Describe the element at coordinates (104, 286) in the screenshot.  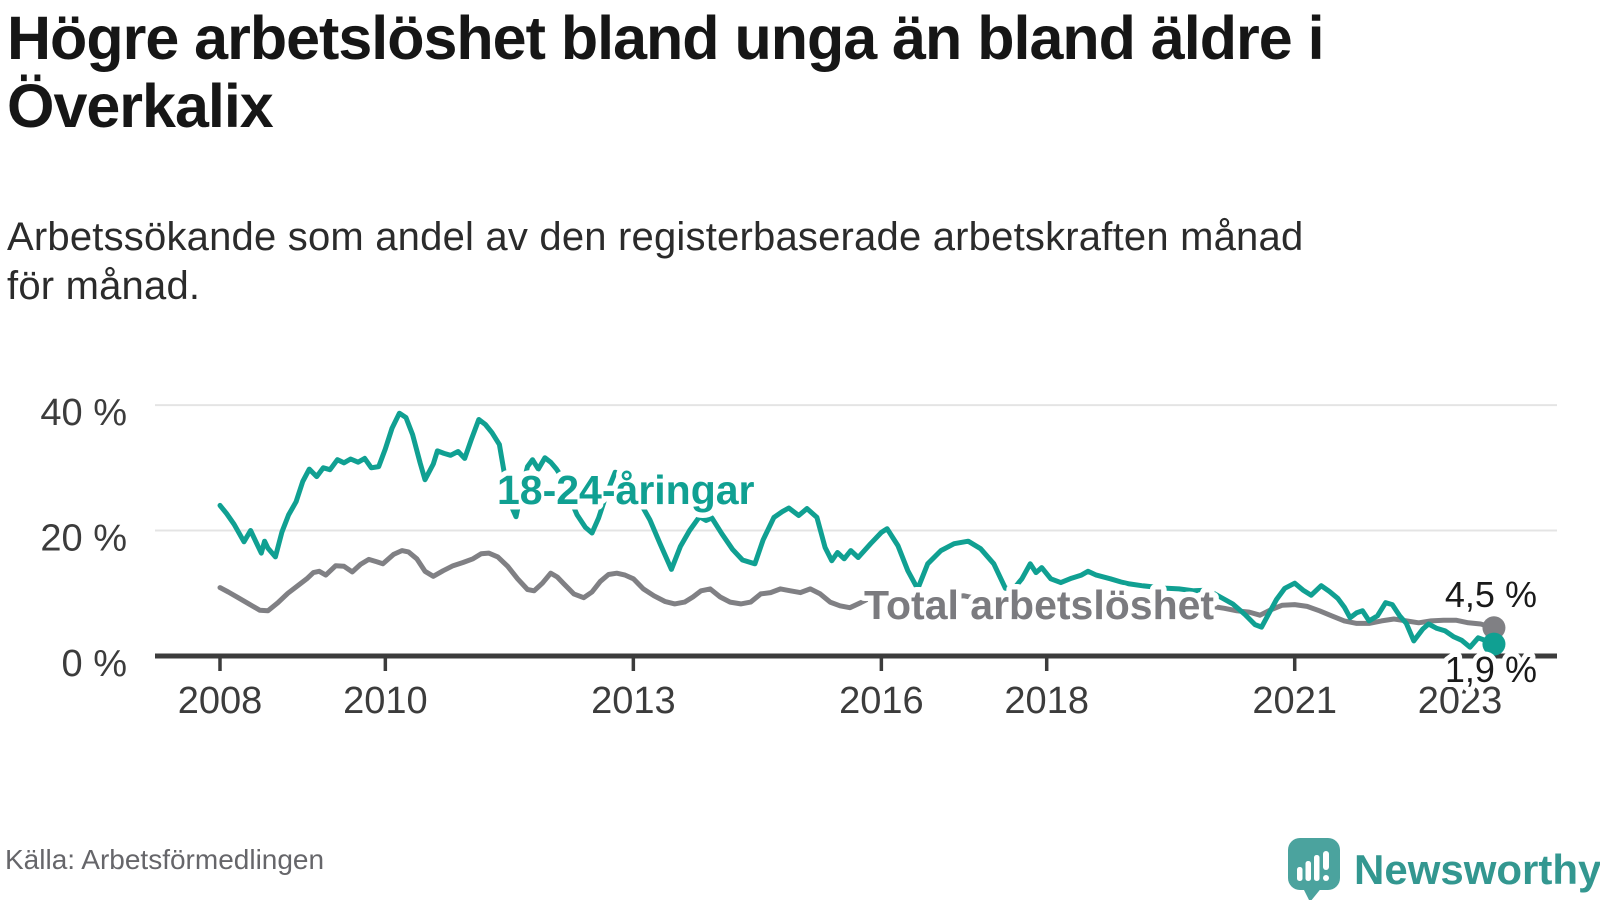
I see `chart-subtitle-line2: för månad.` at that location.